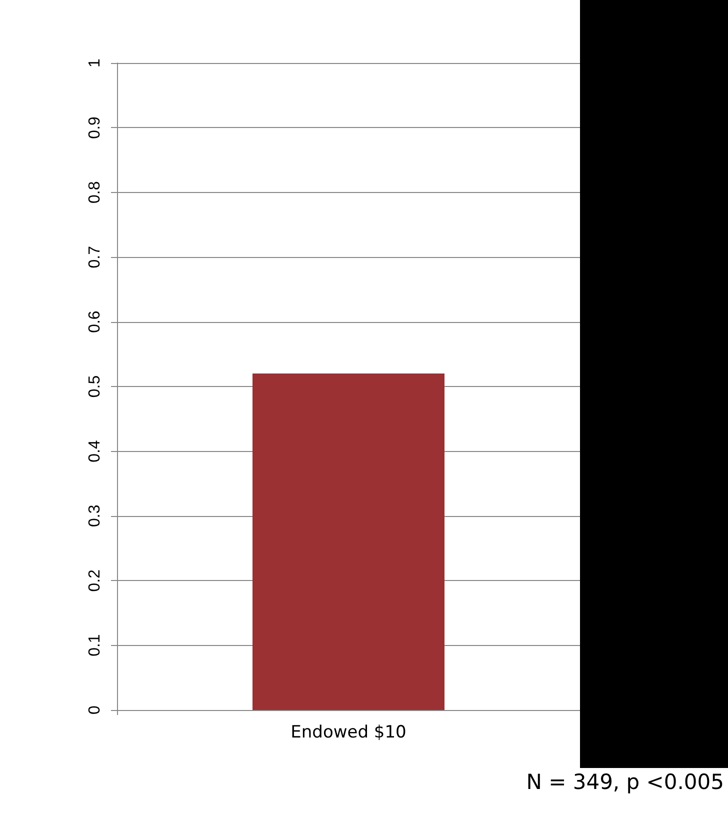  Describe the element at coordinates (95, 321) in the screenshot. I see `y-tick-label: 0.6` at that location.